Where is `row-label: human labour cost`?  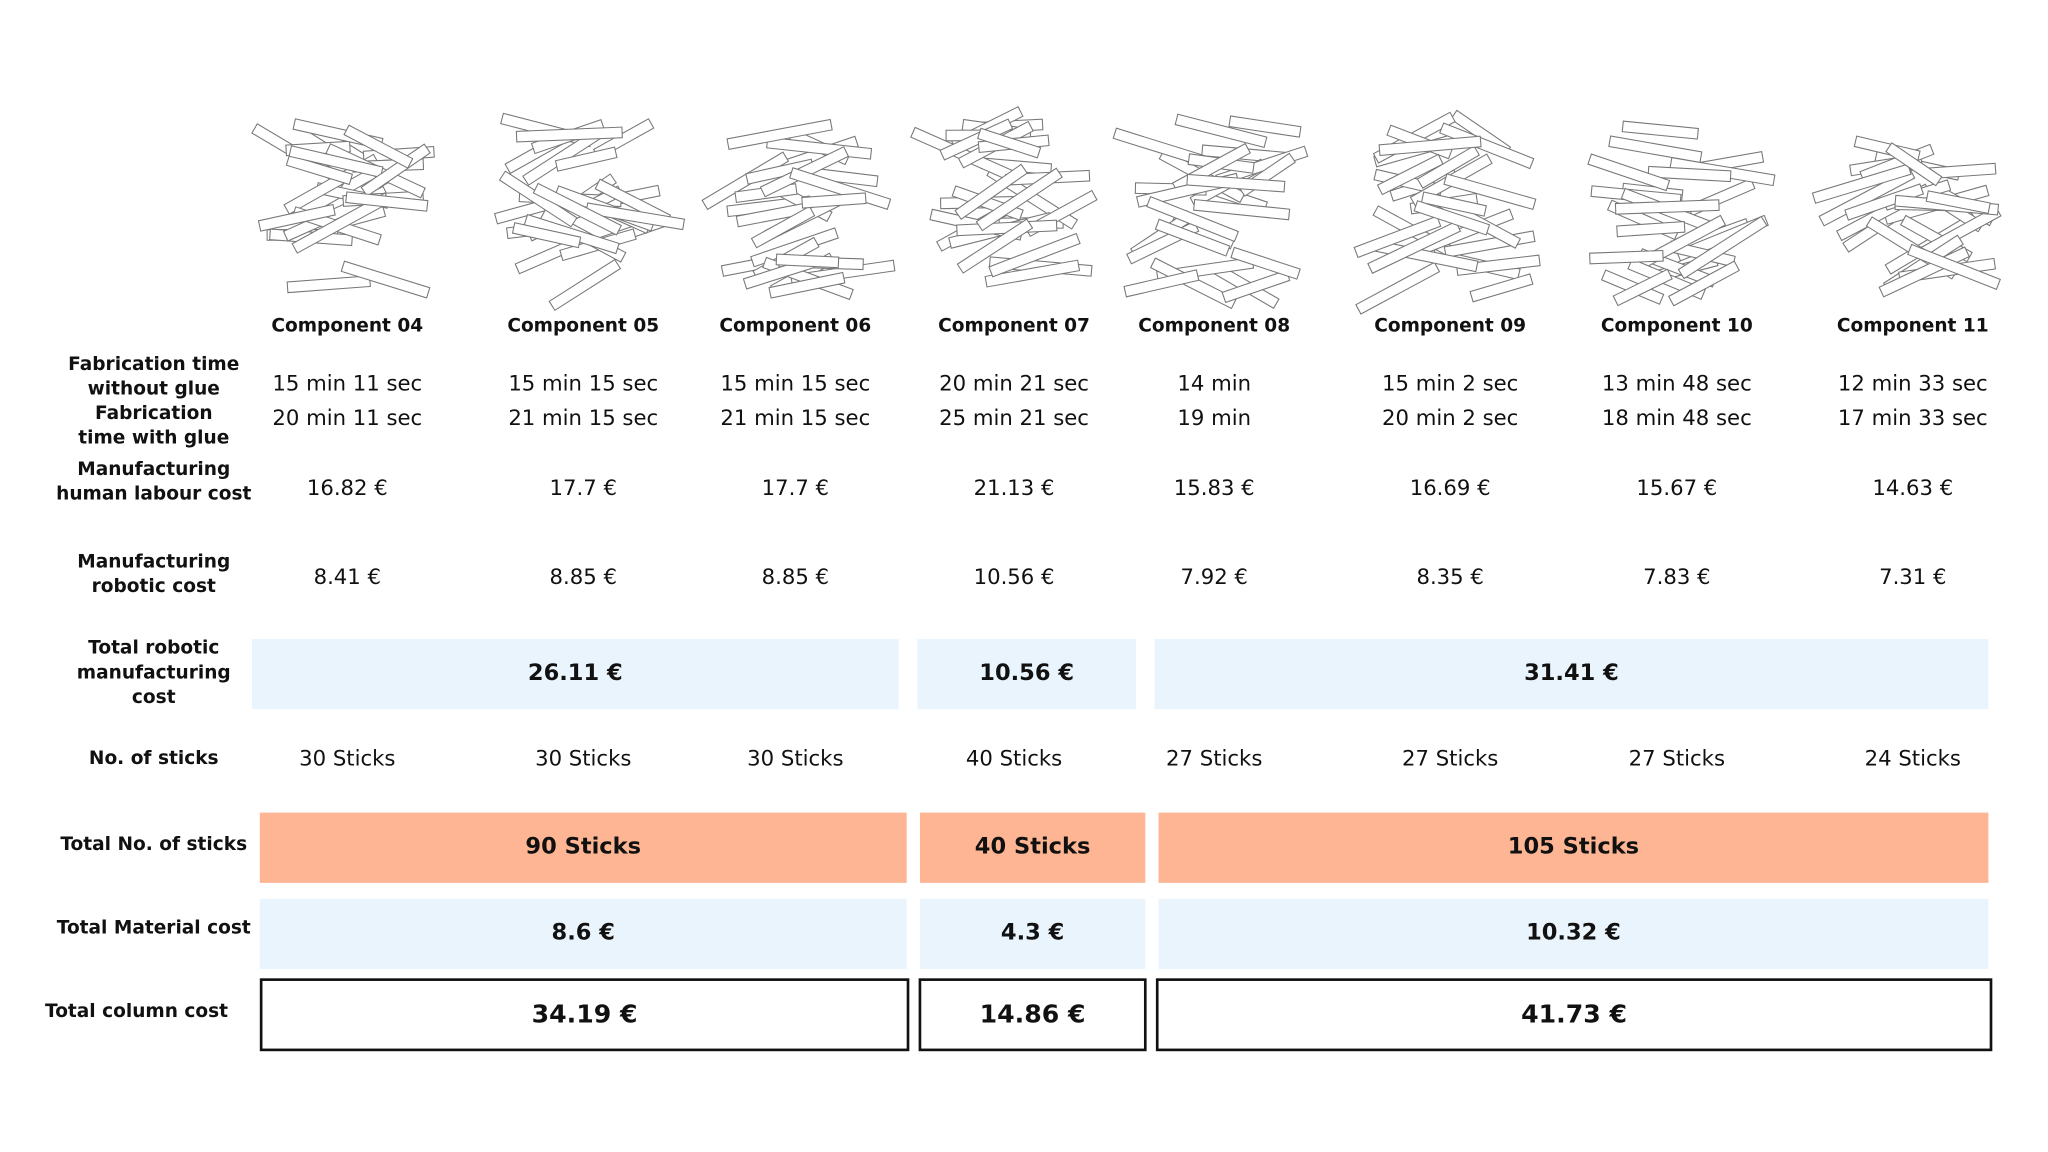 row-label: human labour cost is located at coordinates (153, 493).